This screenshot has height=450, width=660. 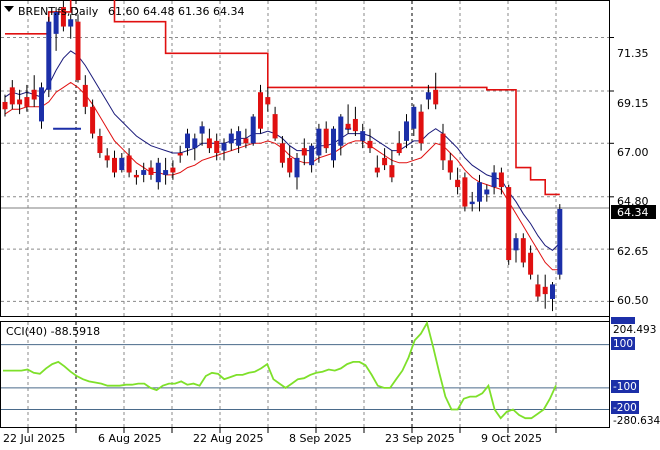 I want to click on x-tick: 23 Sep 2025, so click(x=420, y=438).